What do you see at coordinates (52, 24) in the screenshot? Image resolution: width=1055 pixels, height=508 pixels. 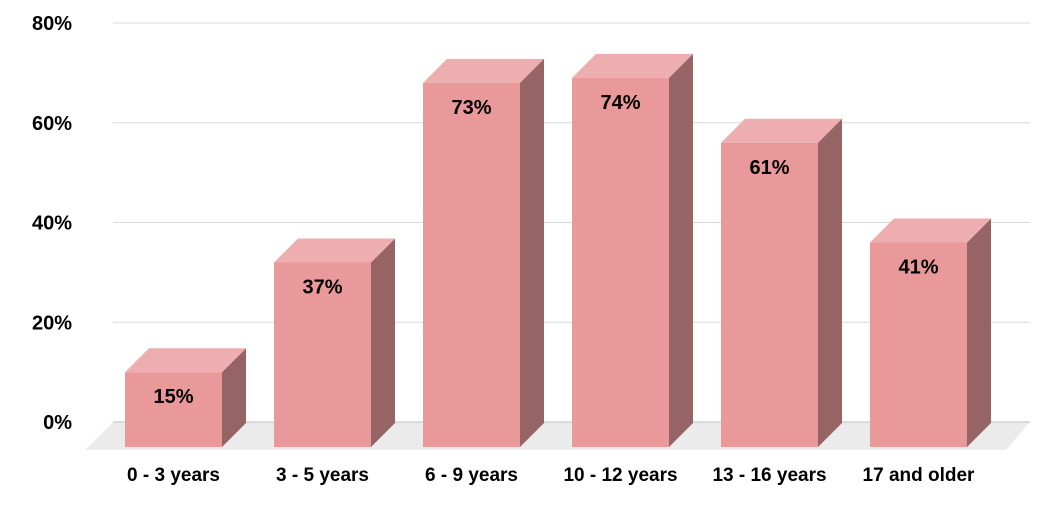 I see `y-tick-label: 80%` at bounding box center [52, 24].